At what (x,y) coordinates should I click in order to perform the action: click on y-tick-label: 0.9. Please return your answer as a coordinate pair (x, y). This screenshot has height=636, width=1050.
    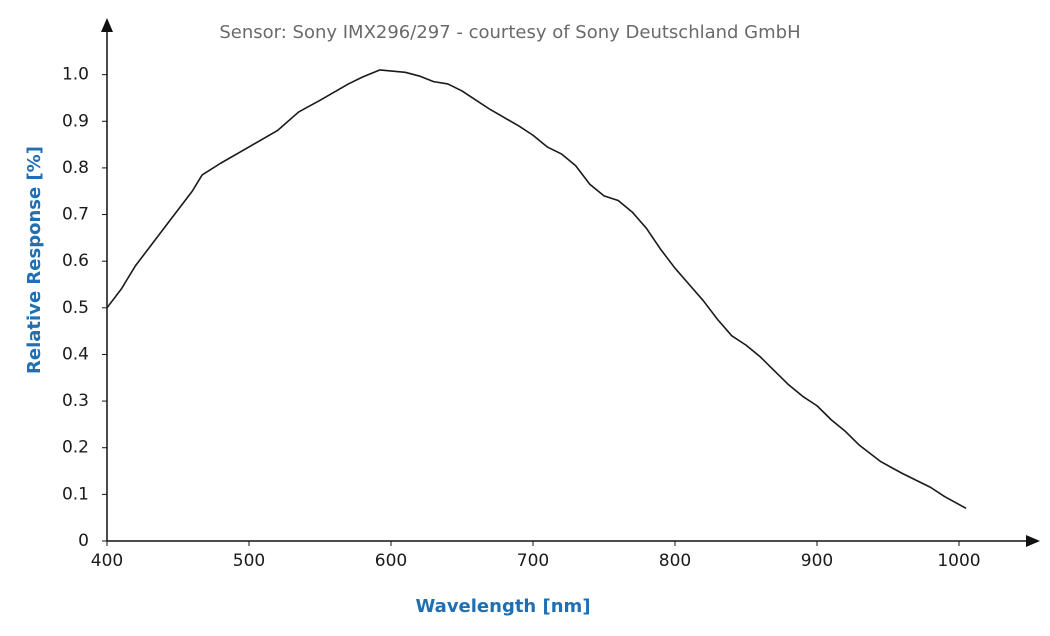
    Looking at the image, I should click on (75, 121).